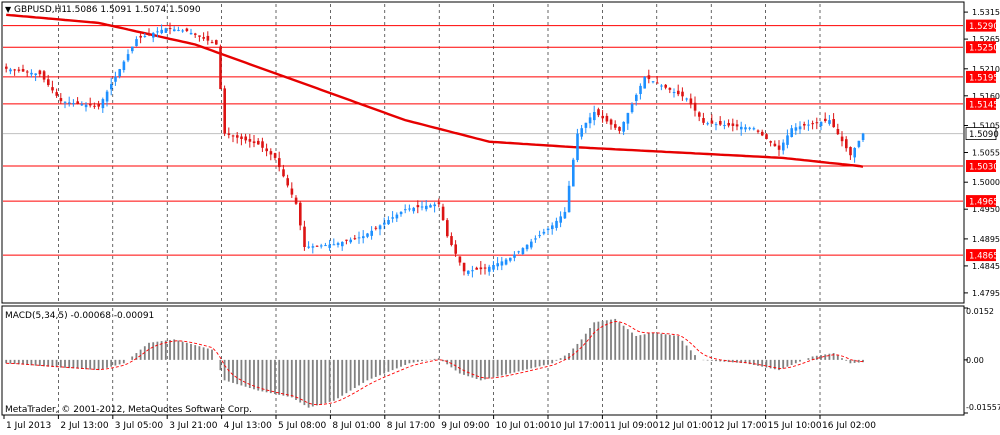  What do you see at coordinates (984, 49) in the screenshot?
I see `level-label: 1.5250` at bounding box center [984, 49].